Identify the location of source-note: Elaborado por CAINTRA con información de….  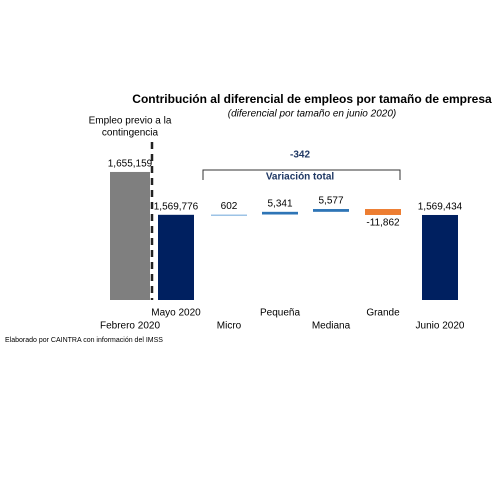
(84, 340).